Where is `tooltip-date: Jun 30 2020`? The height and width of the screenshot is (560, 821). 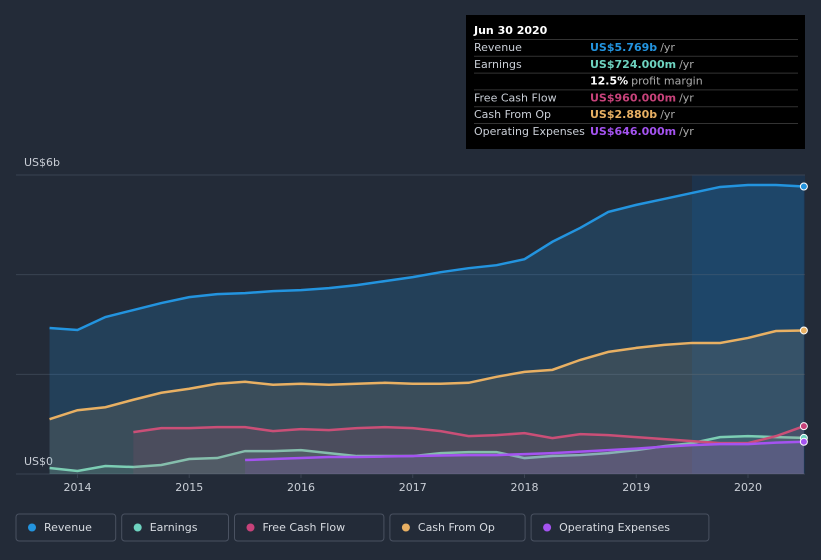
tooltip-date: Jun 30 2020 is located at coordinates (510, 30).